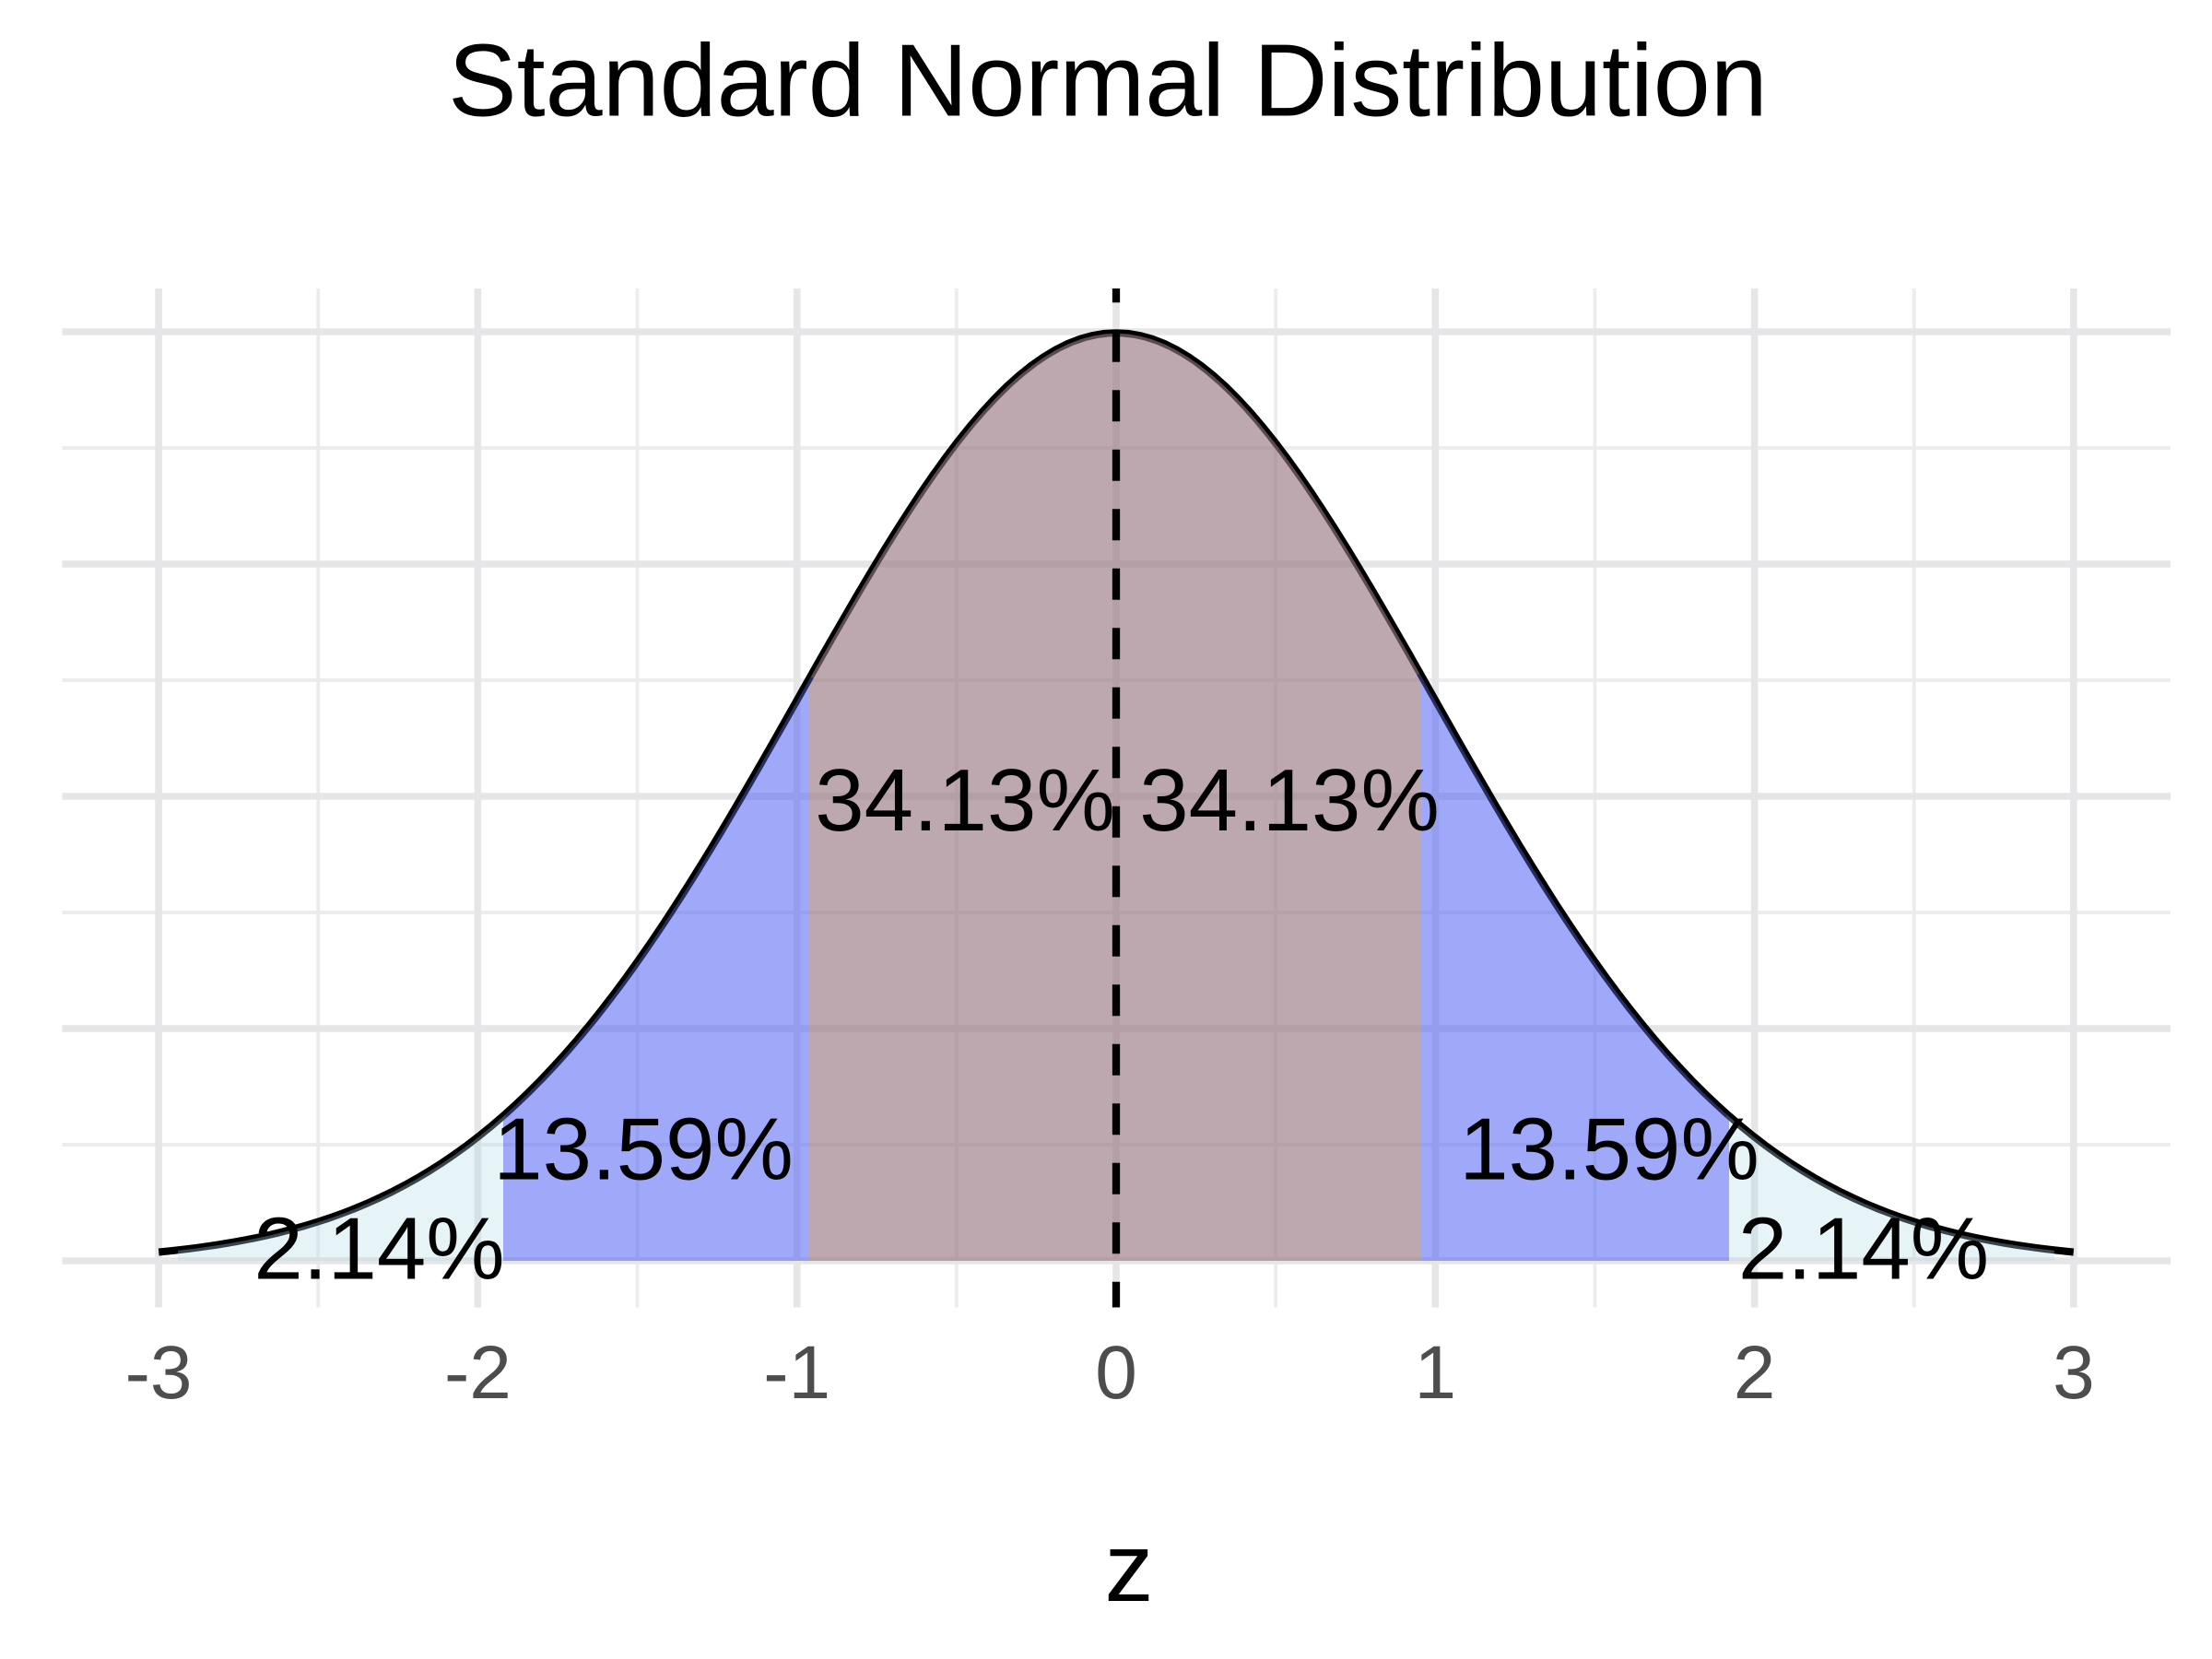 The width and height of the screenshot is (2212, 1659). Describe the element at coordinates (1129, 1567) in the screenshot. I see `svg-text: z` at that location.